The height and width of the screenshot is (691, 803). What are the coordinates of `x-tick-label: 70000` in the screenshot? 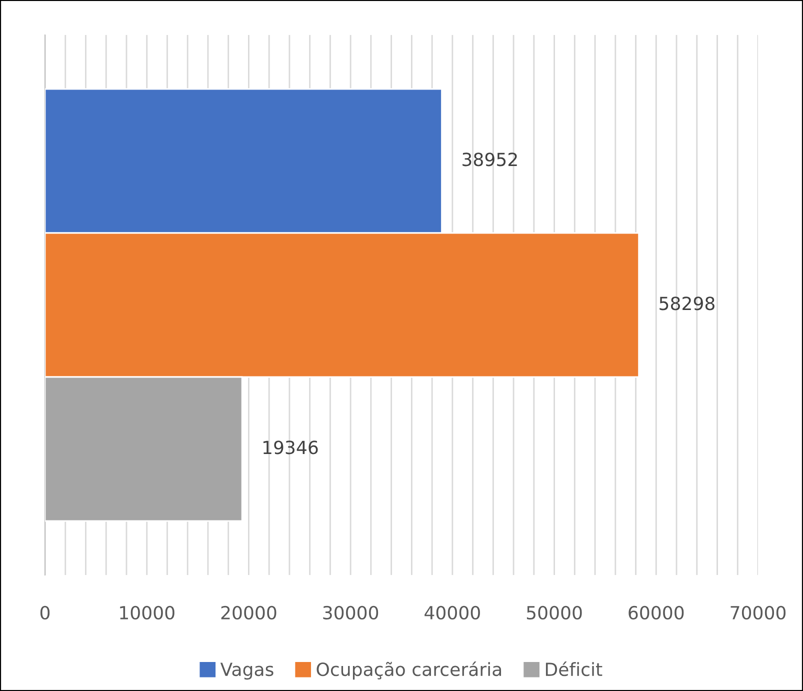 It's located at (758, 613).